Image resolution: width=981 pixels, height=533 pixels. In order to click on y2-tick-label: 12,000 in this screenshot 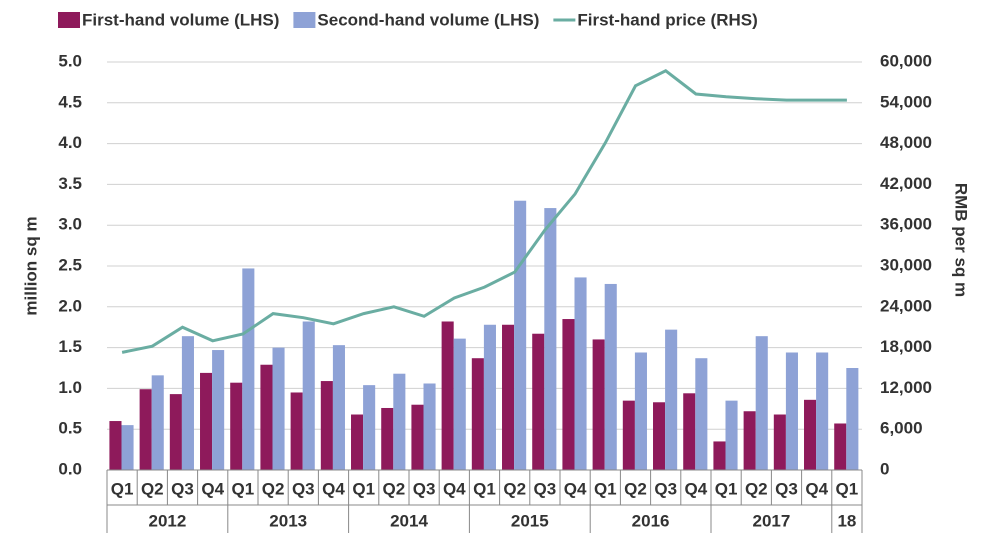, I will do `click(906, 387)`.